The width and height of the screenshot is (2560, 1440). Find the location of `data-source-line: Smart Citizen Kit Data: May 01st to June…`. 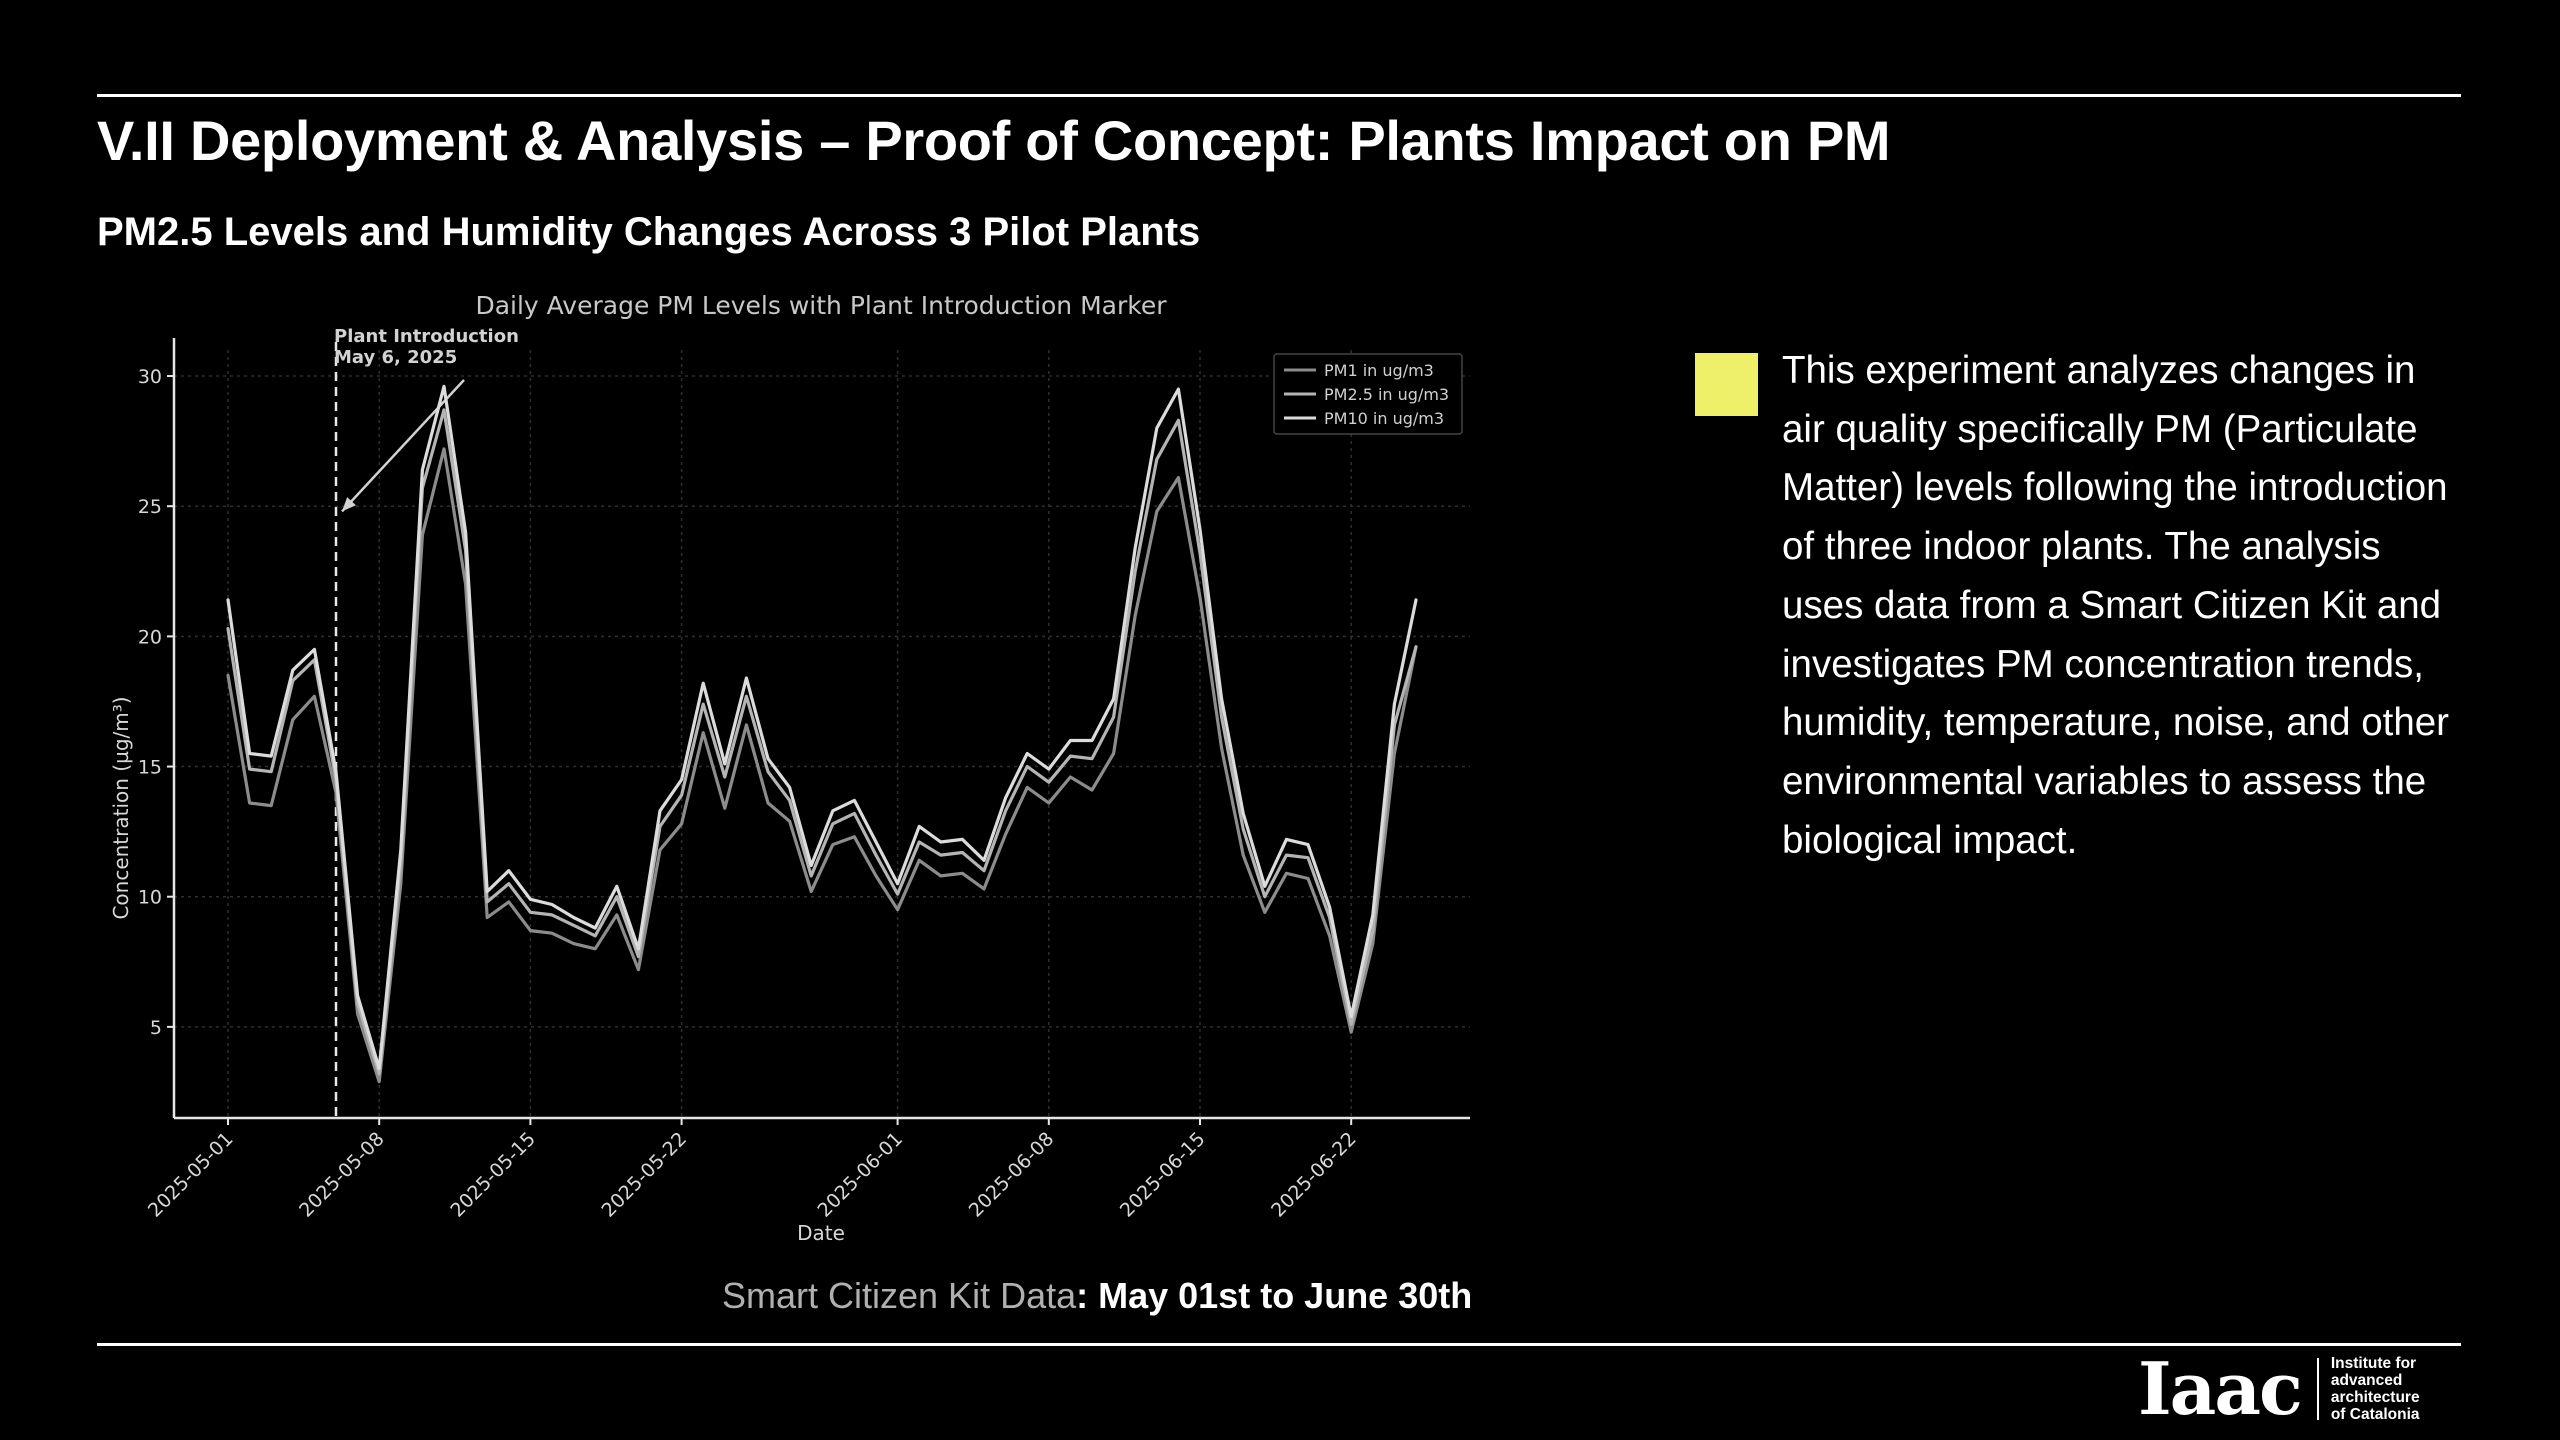

data-source-line: Smart Citizen Kit Data: May 01st to June… is located at coordinates (1097, 1296).